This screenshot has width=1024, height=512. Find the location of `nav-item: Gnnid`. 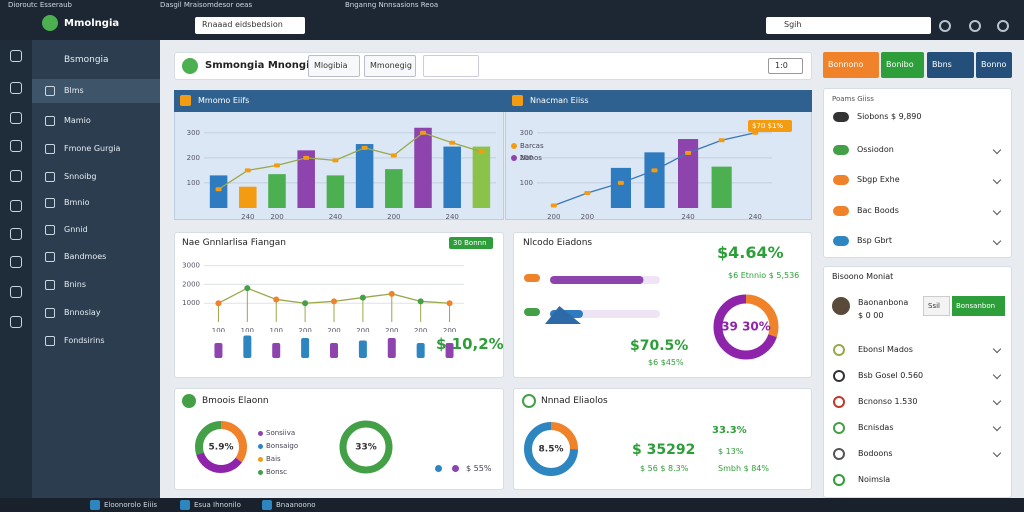

nav-item: Gnnid is located at coordinates (76, 229).